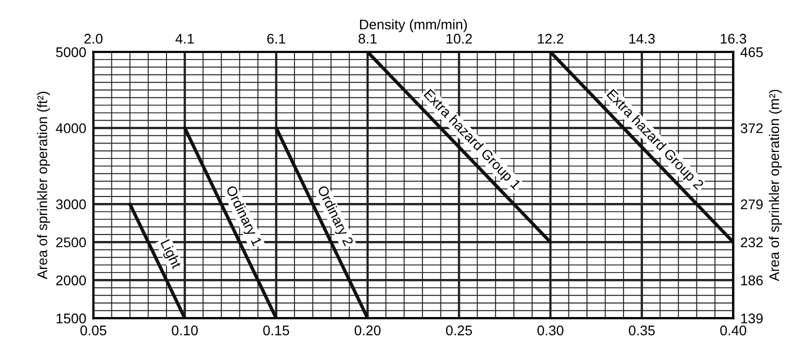 Image resolution: width=812 pixels, height=344 pixels. Describe the element at coordinates (184, 39) in the screenshot. I see `x2-tick-label: 4.1` at that location.